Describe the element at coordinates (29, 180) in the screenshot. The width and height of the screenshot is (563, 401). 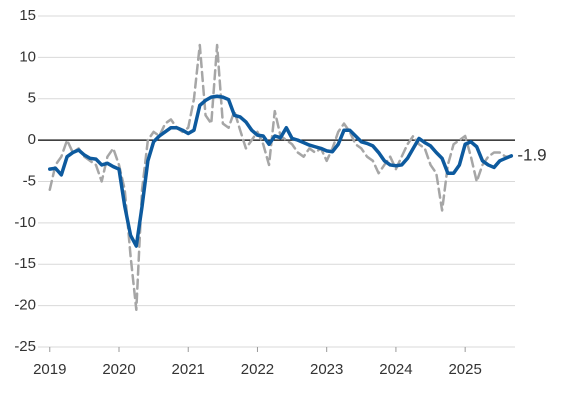
I see `y-tick-label: -5` at that location.